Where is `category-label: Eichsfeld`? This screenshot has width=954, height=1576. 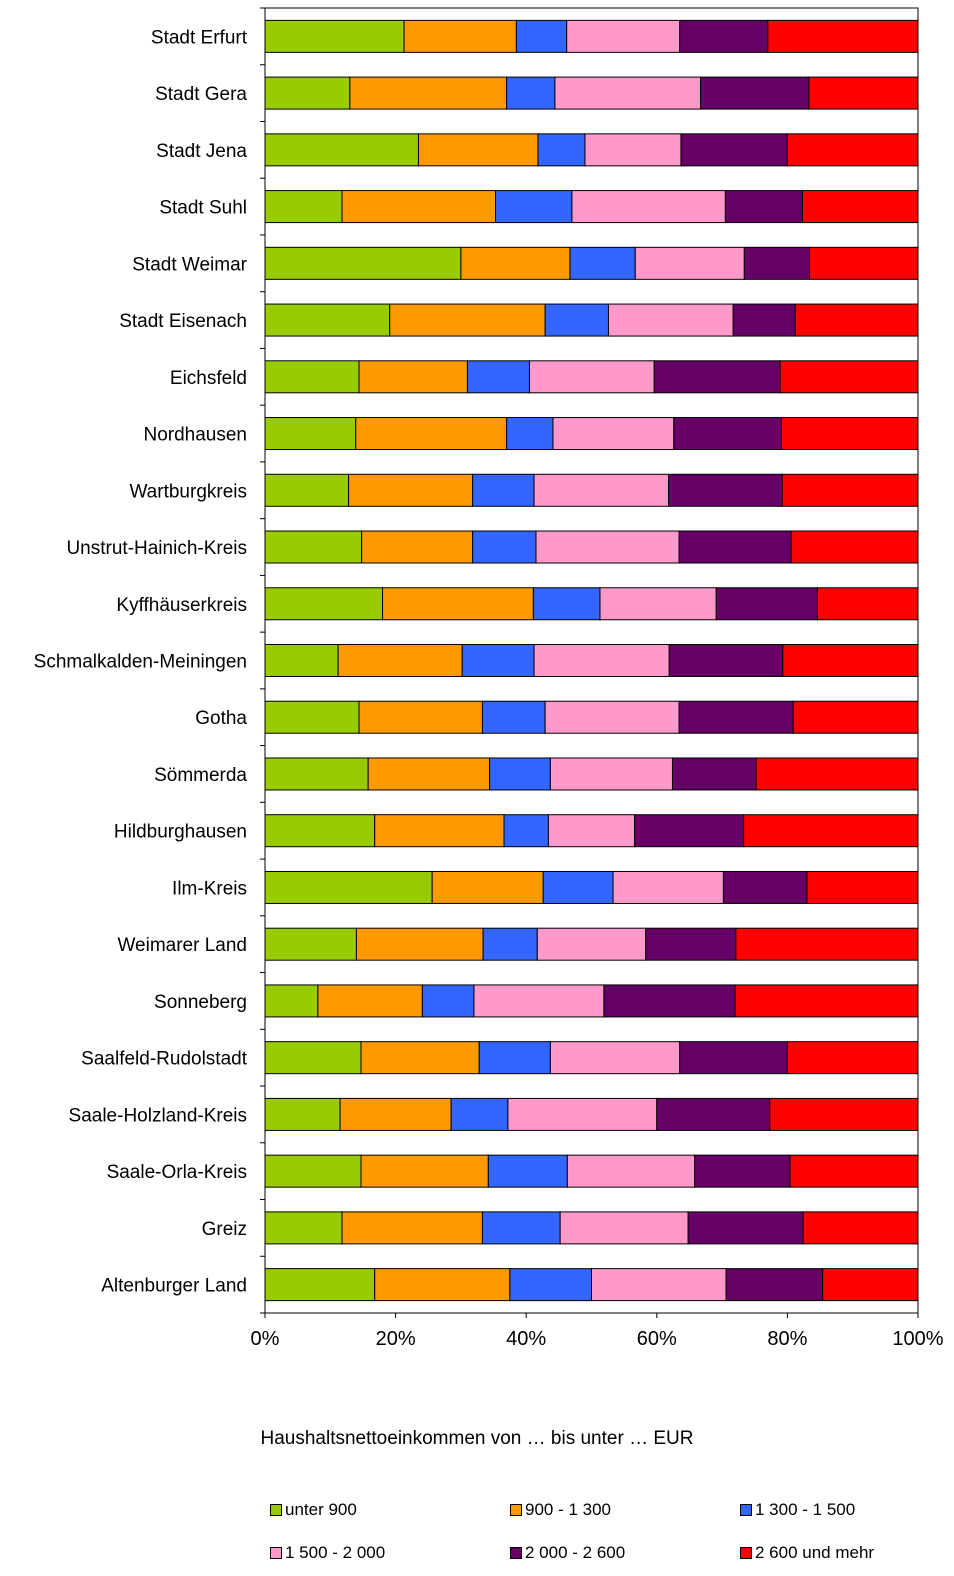
category-label: Eichsfeld is located at coordinates (208, 378).